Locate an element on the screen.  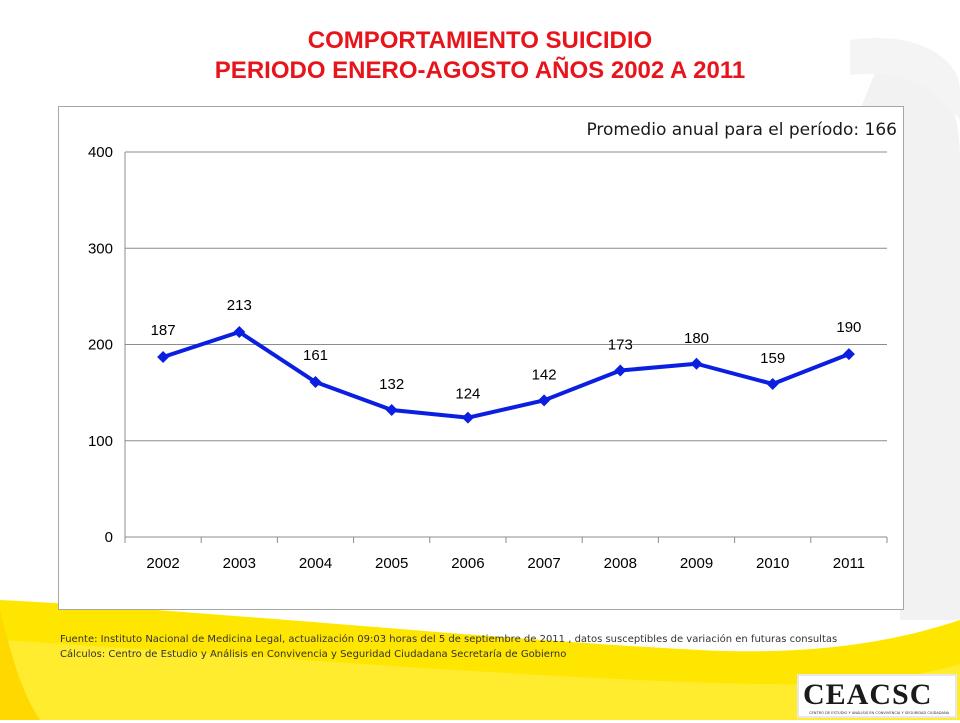
series-line is located at coordinates (506, 374).